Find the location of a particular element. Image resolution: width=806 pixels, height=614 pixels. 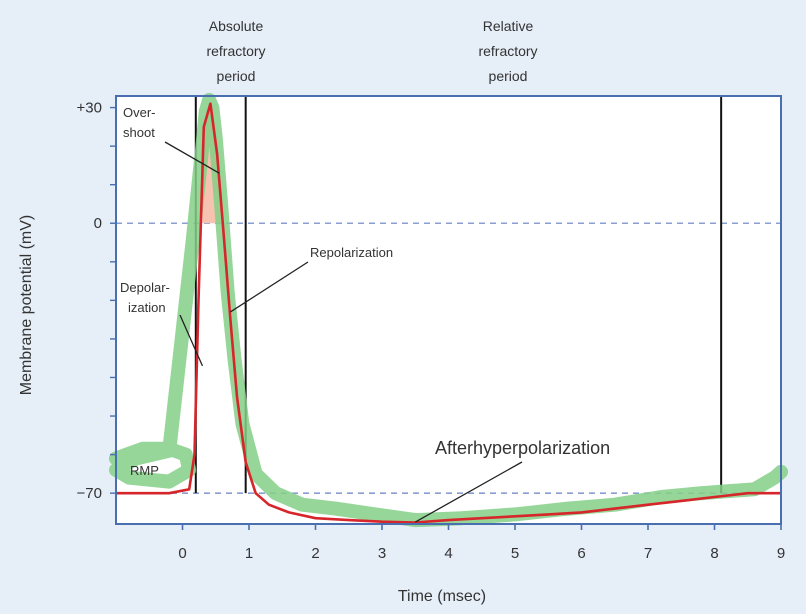

afterhyperpolarization-leader-line is located at coordinates (468, 492).